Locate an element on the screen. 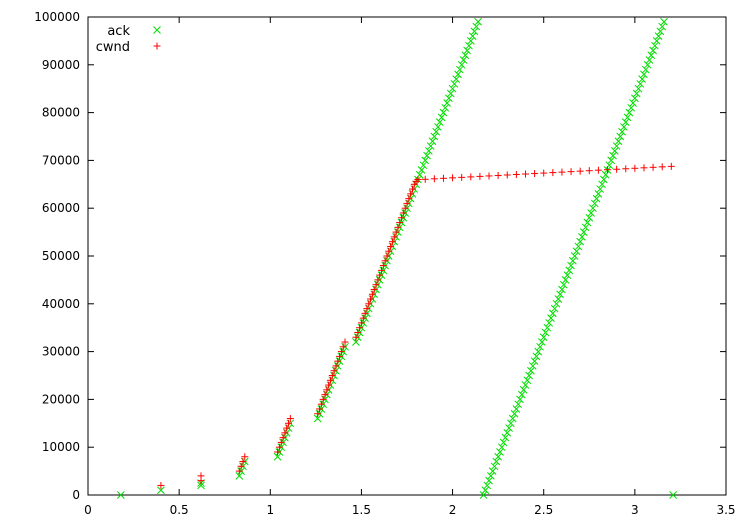 The image size is (750, 525). y-tick-label: 100000 is located at coordinates (57, 17).